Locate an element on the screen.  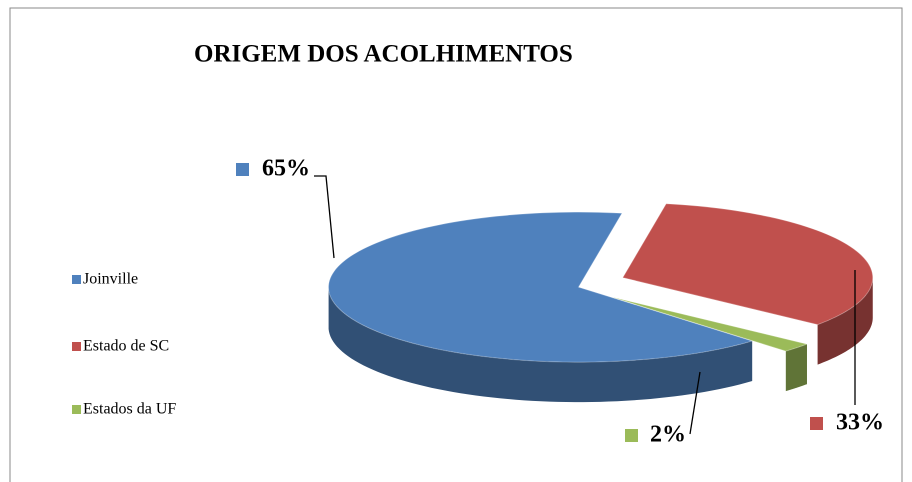
data-label: 65% is located at coordinates (286, 169).